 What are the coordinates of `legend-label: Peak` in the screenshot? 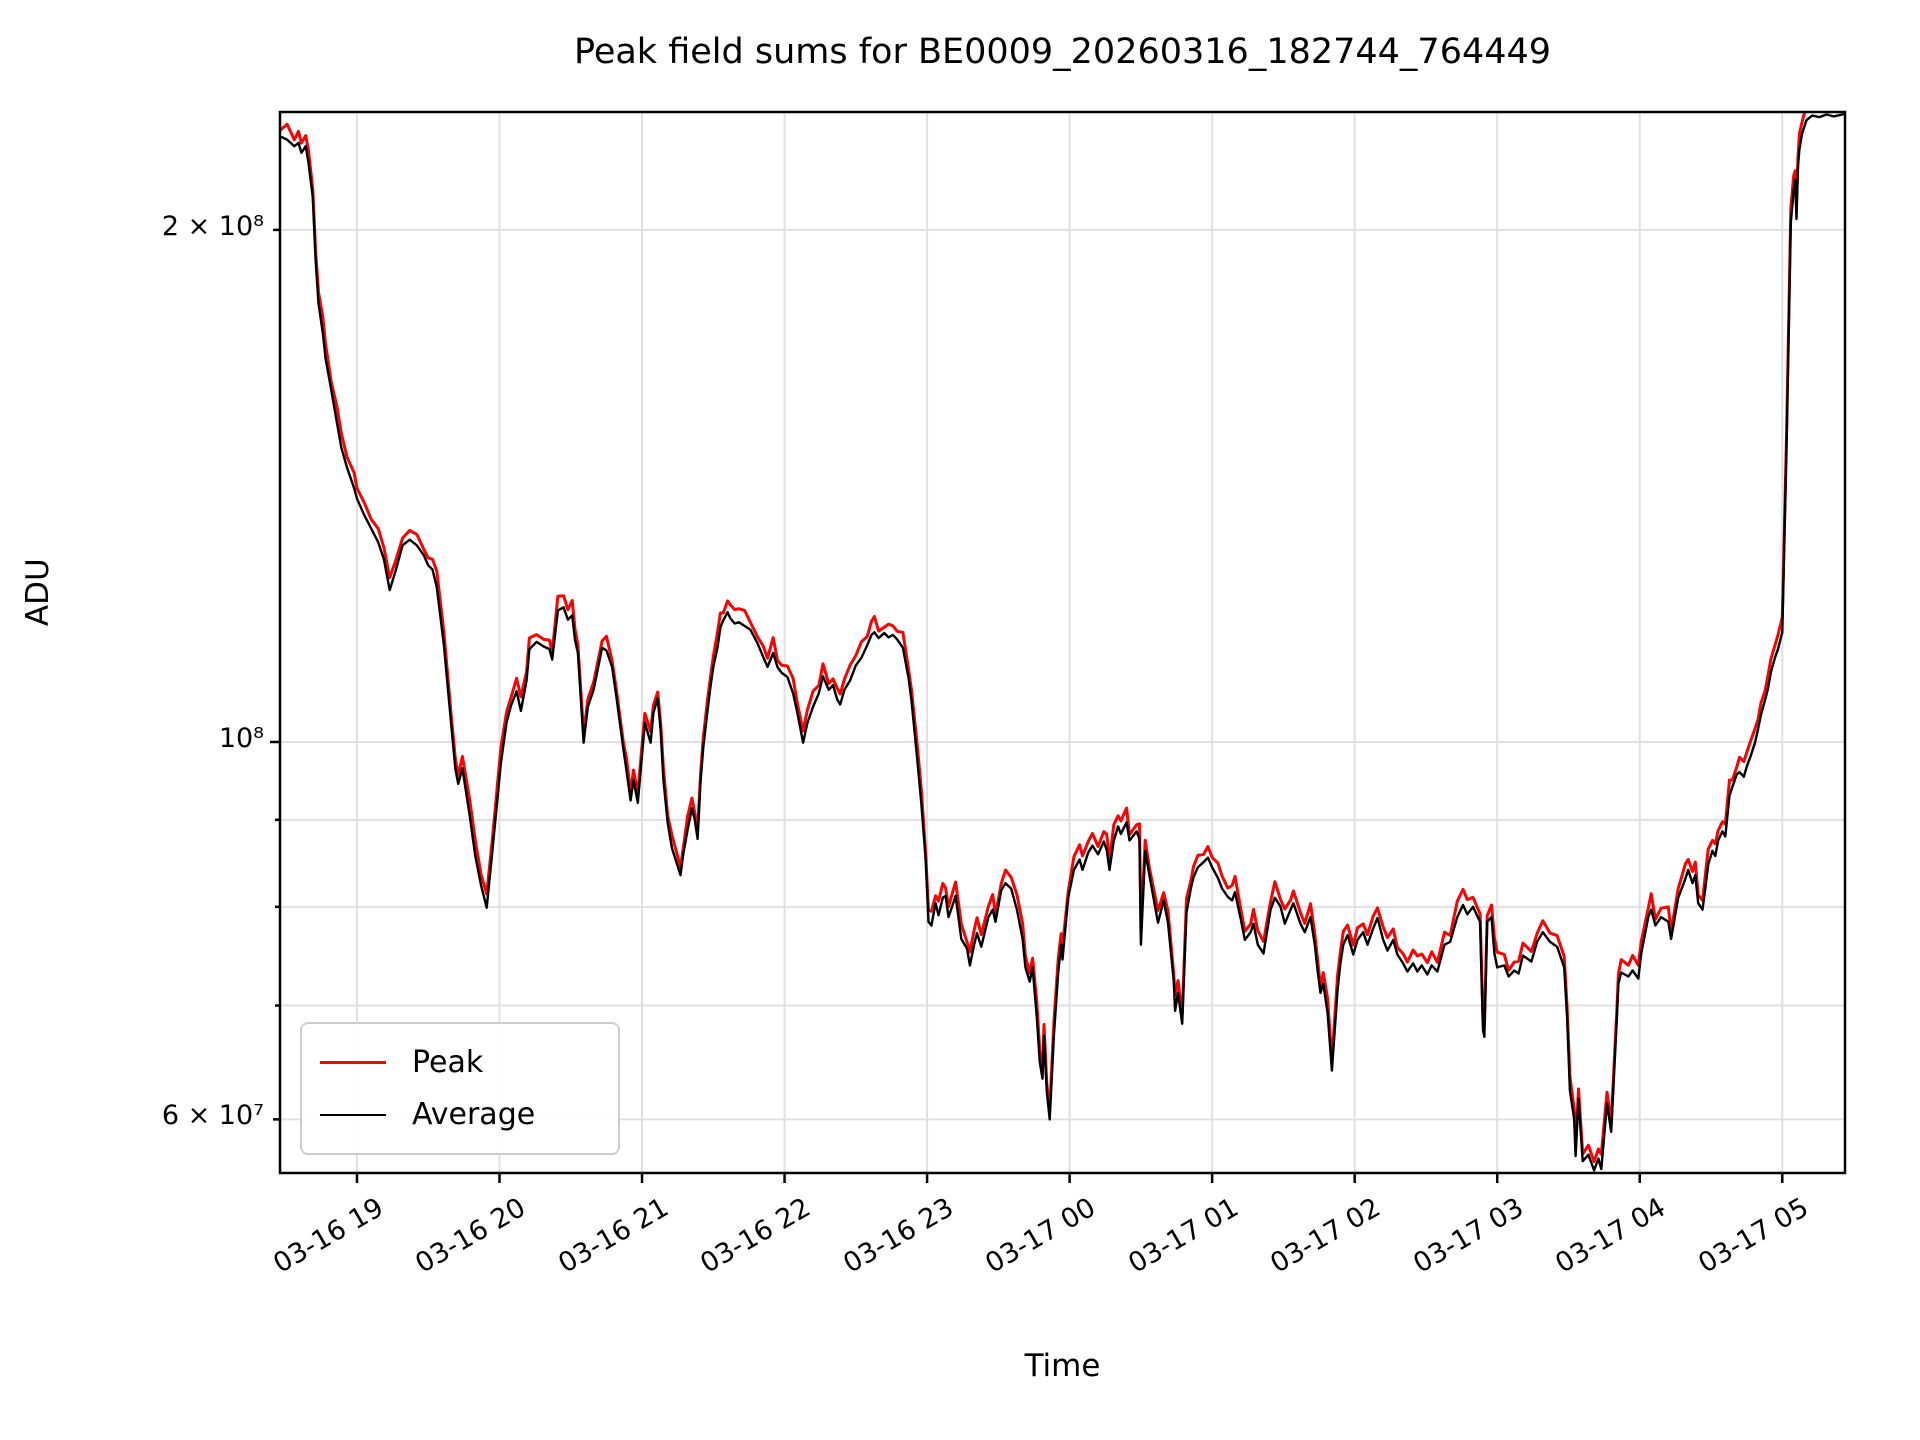 It's located at (448, 1062).